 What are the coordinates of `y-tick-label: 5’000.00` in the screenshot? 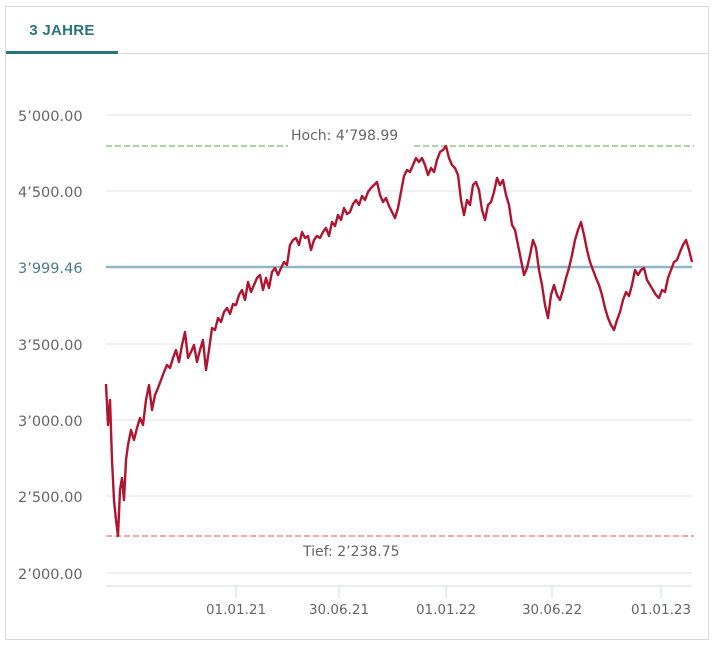 It's located at (50, 117).